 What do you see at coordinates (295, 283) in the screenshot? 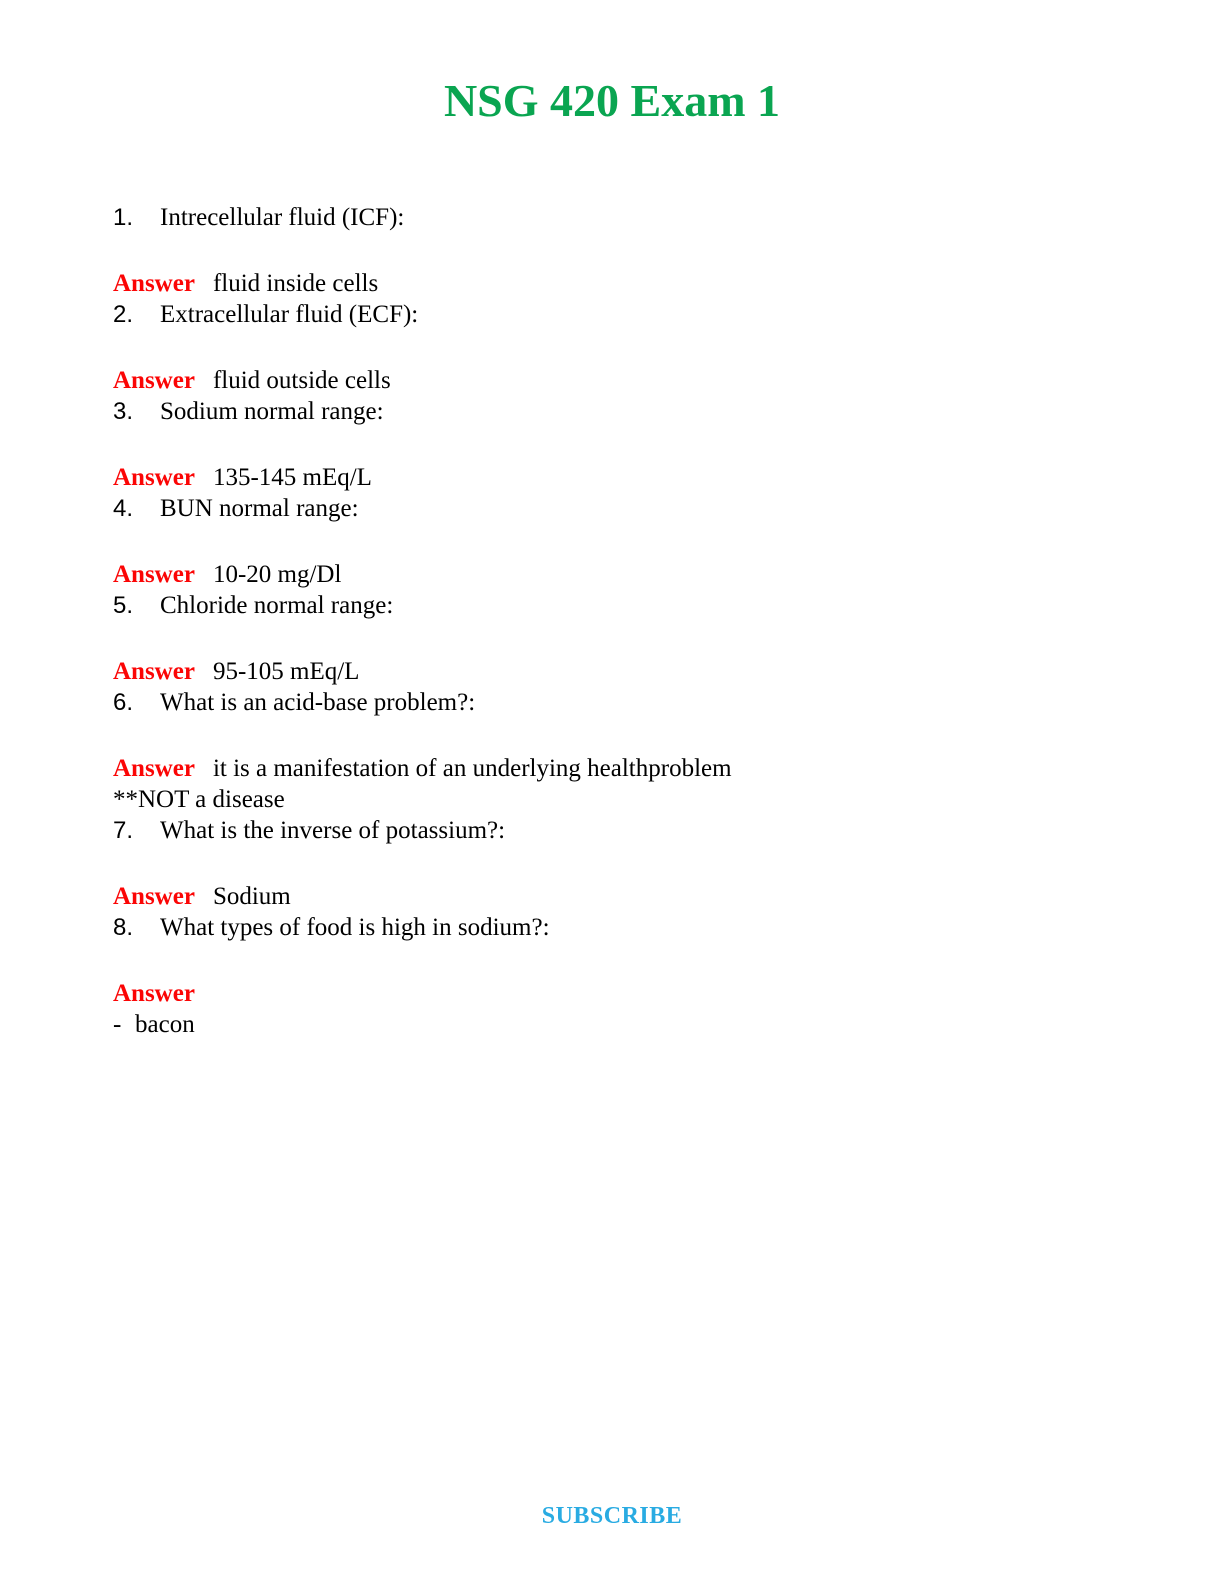
I see `answer-text: fluid inside cells` at bounding box center [295, 283].